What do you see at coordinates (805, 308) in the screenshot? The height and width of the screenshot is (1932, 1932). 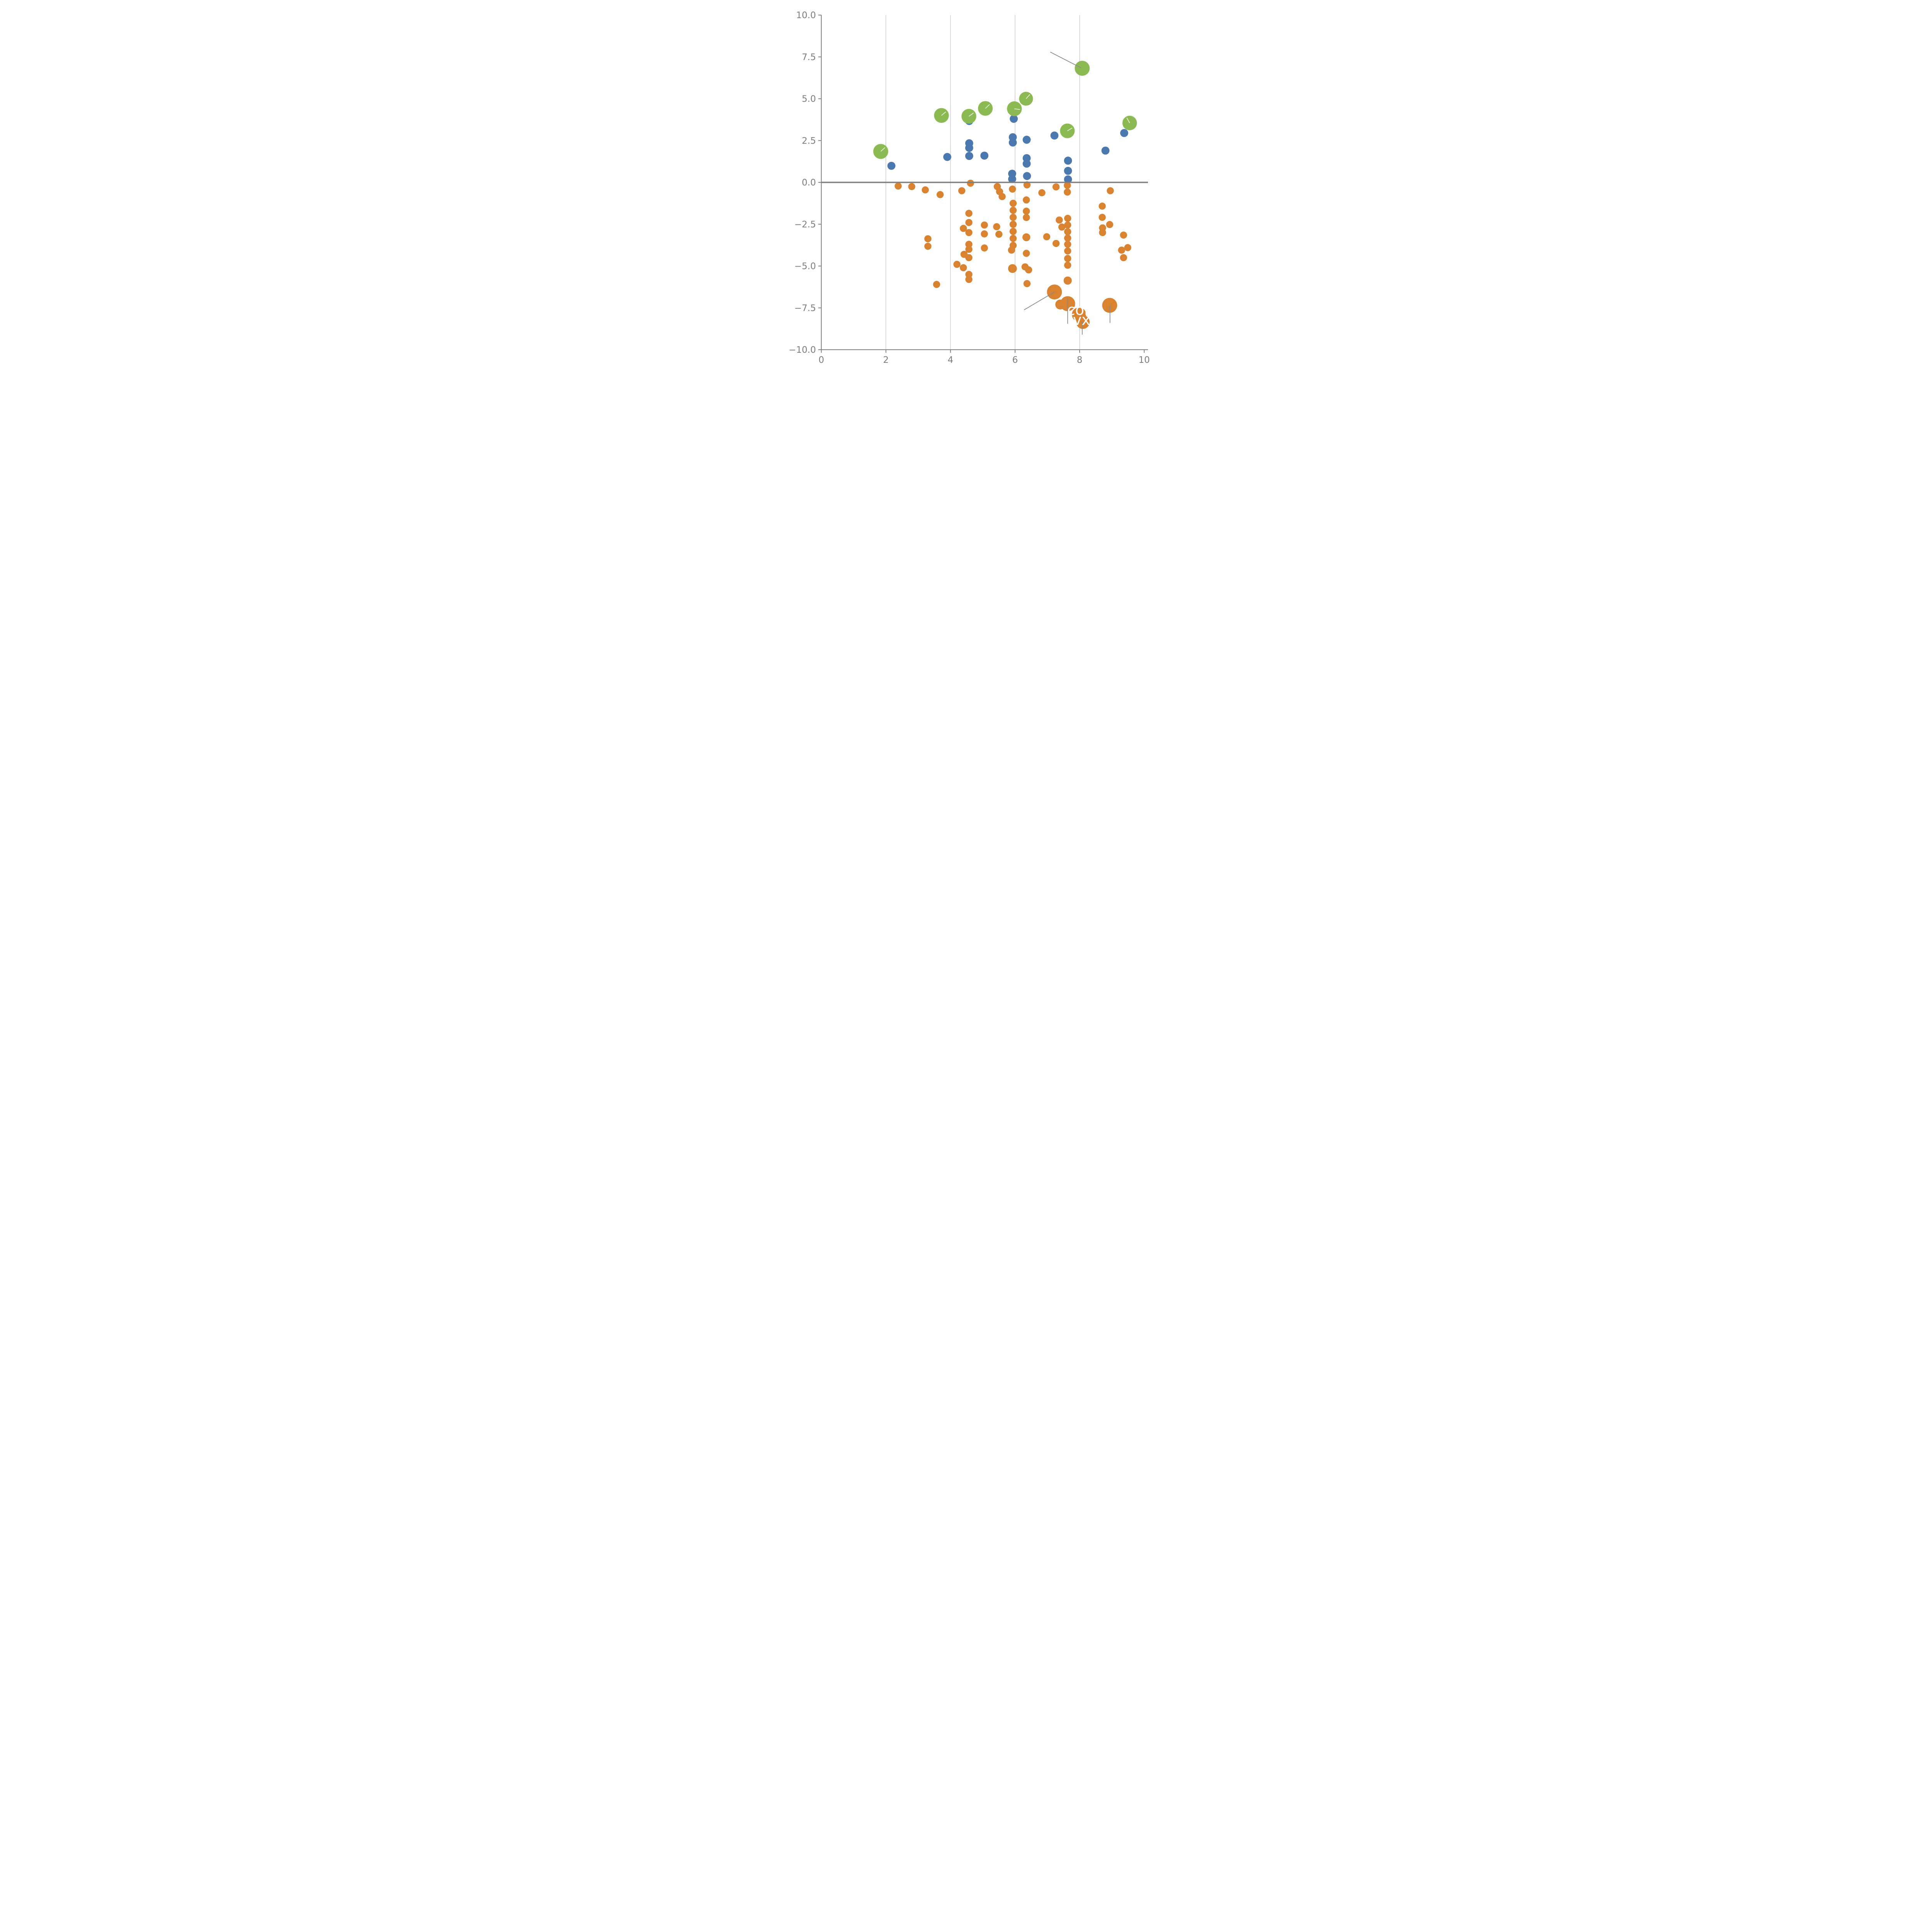 I see `y-tick-label: −7.5` at bounding box center [805, 308].